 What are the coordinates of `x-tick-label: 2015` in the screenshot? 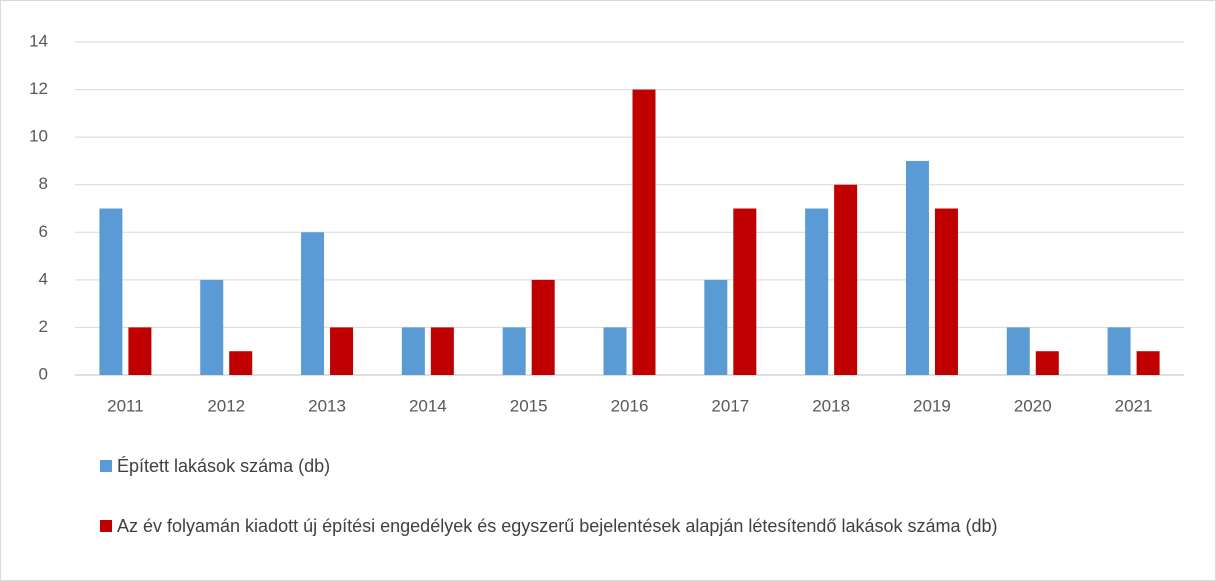 It's located at (529, 405).